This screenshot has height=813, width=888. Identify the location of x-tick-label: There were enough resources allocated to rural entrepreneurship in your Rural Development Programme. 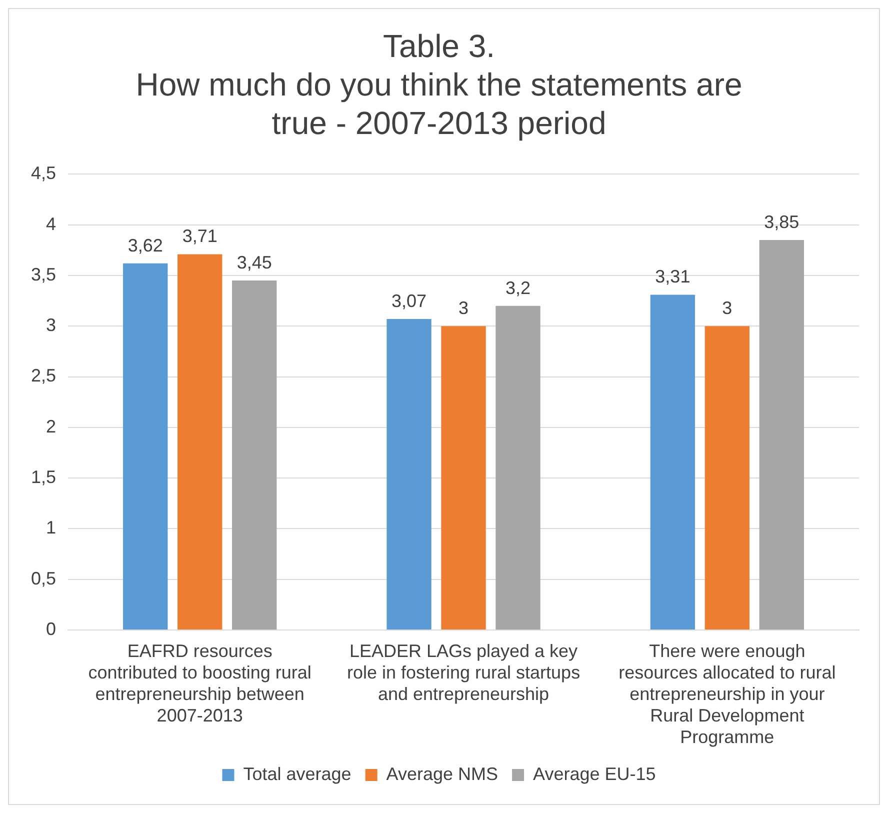
(727, 694).